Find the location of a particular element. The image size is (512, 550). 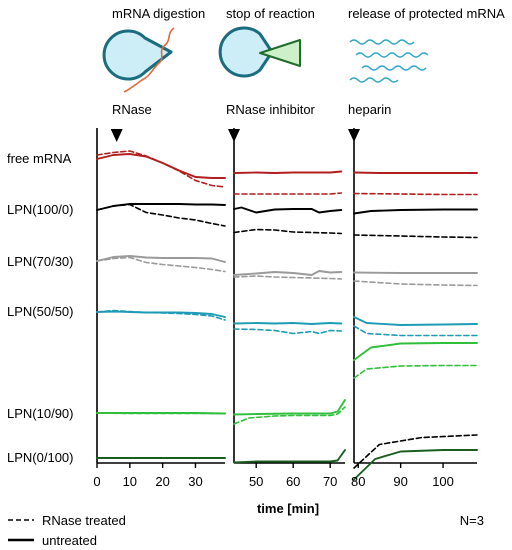

row-label-lpn-100-0: LPN(100/0) is located at coordinates (40, 209).